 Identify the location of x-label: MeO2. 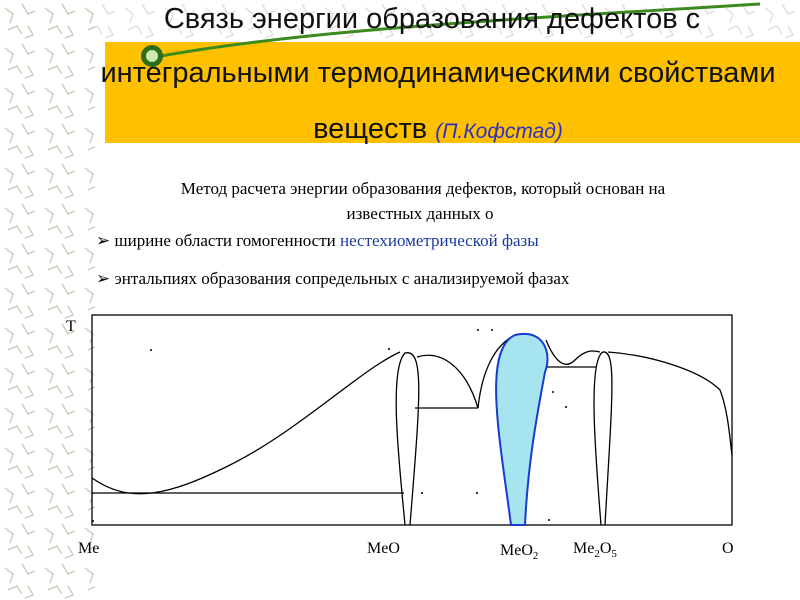
(519, 552).